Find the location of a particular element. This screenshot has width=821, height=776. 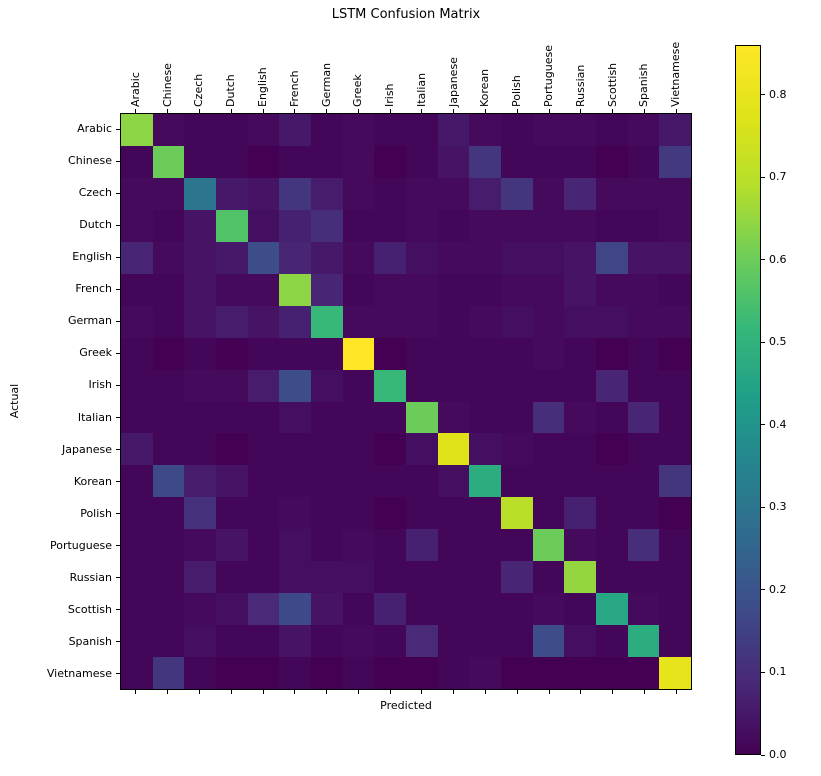

y-tick-label: Italian is located at coordinates (94, 417).